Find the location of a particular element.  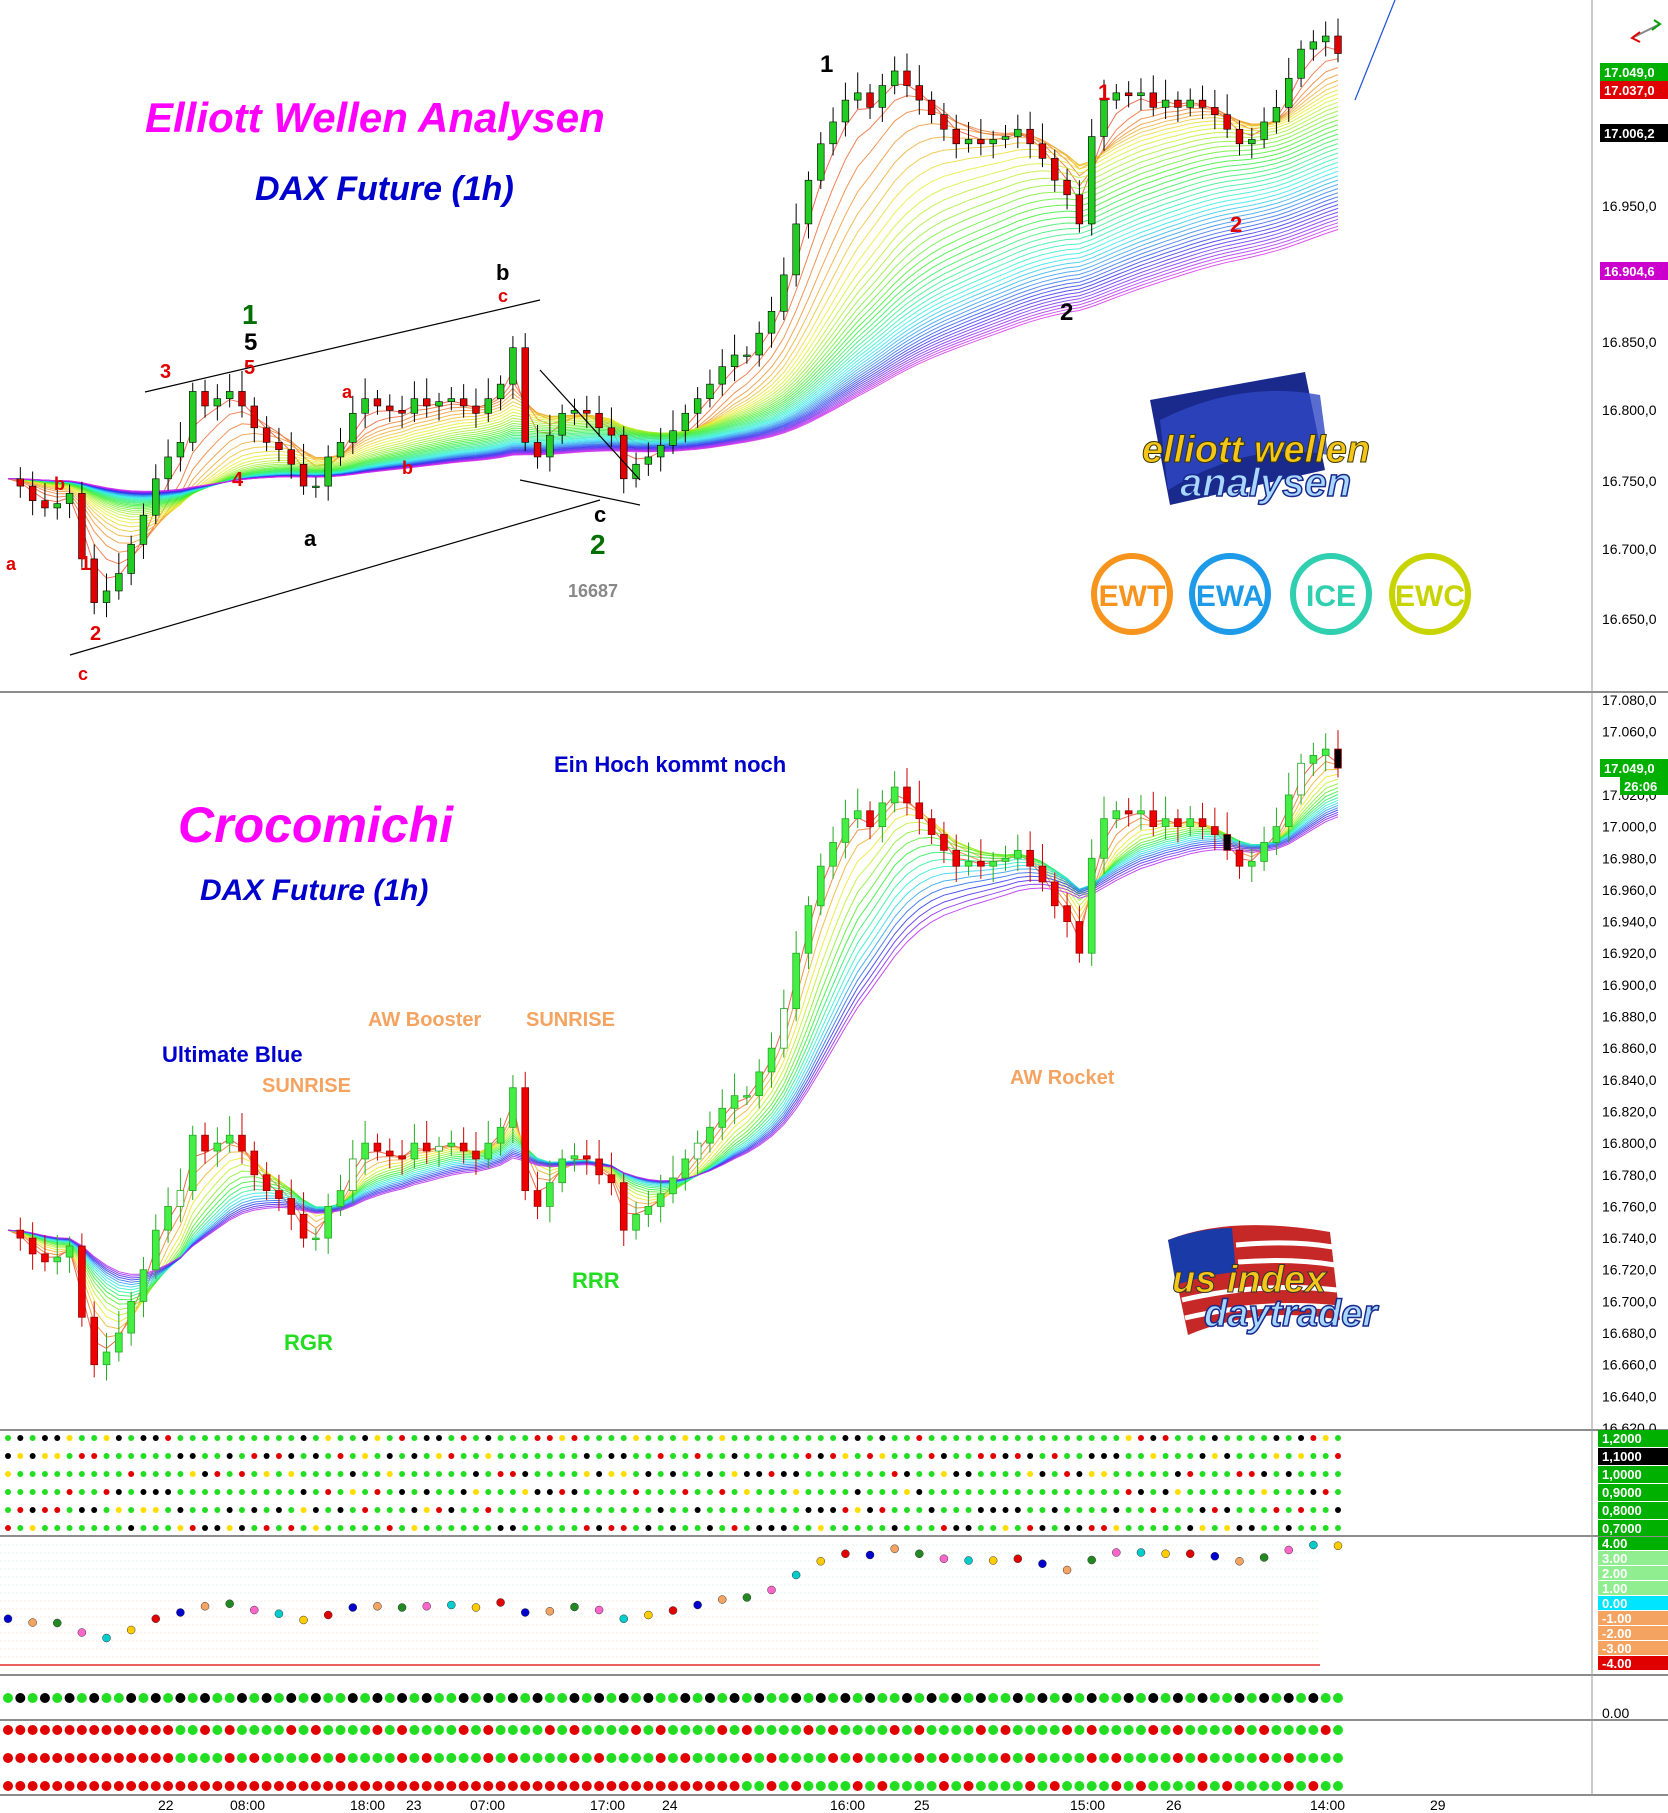

badge-ice: ICE is located at coordinates (1331, 596).